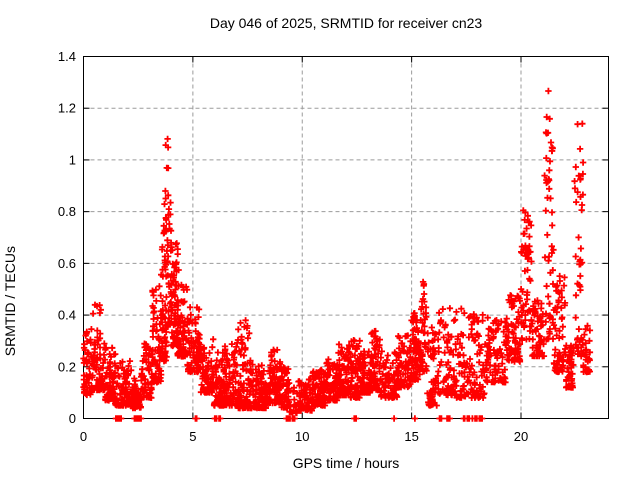 The image size is (640, 480). What do you see at coordinates (346, 463) in the screenshot?
I see `x-axis-label: GPS time / hours` at bounding box center [346, 463].